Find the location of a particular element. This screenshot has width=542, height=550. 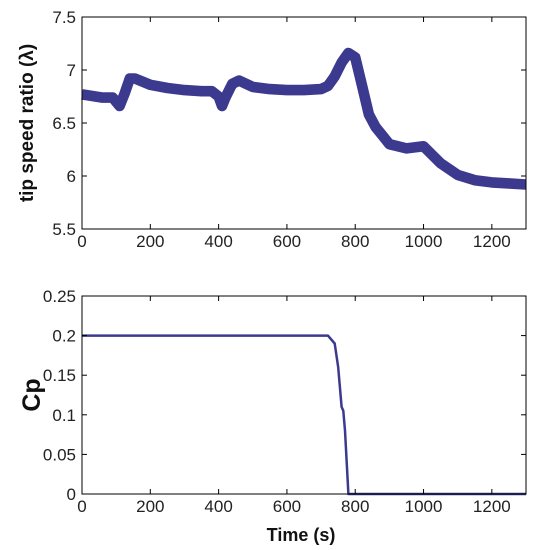

tsr-xtick-label: 0 is located at coordinates (81, 241).